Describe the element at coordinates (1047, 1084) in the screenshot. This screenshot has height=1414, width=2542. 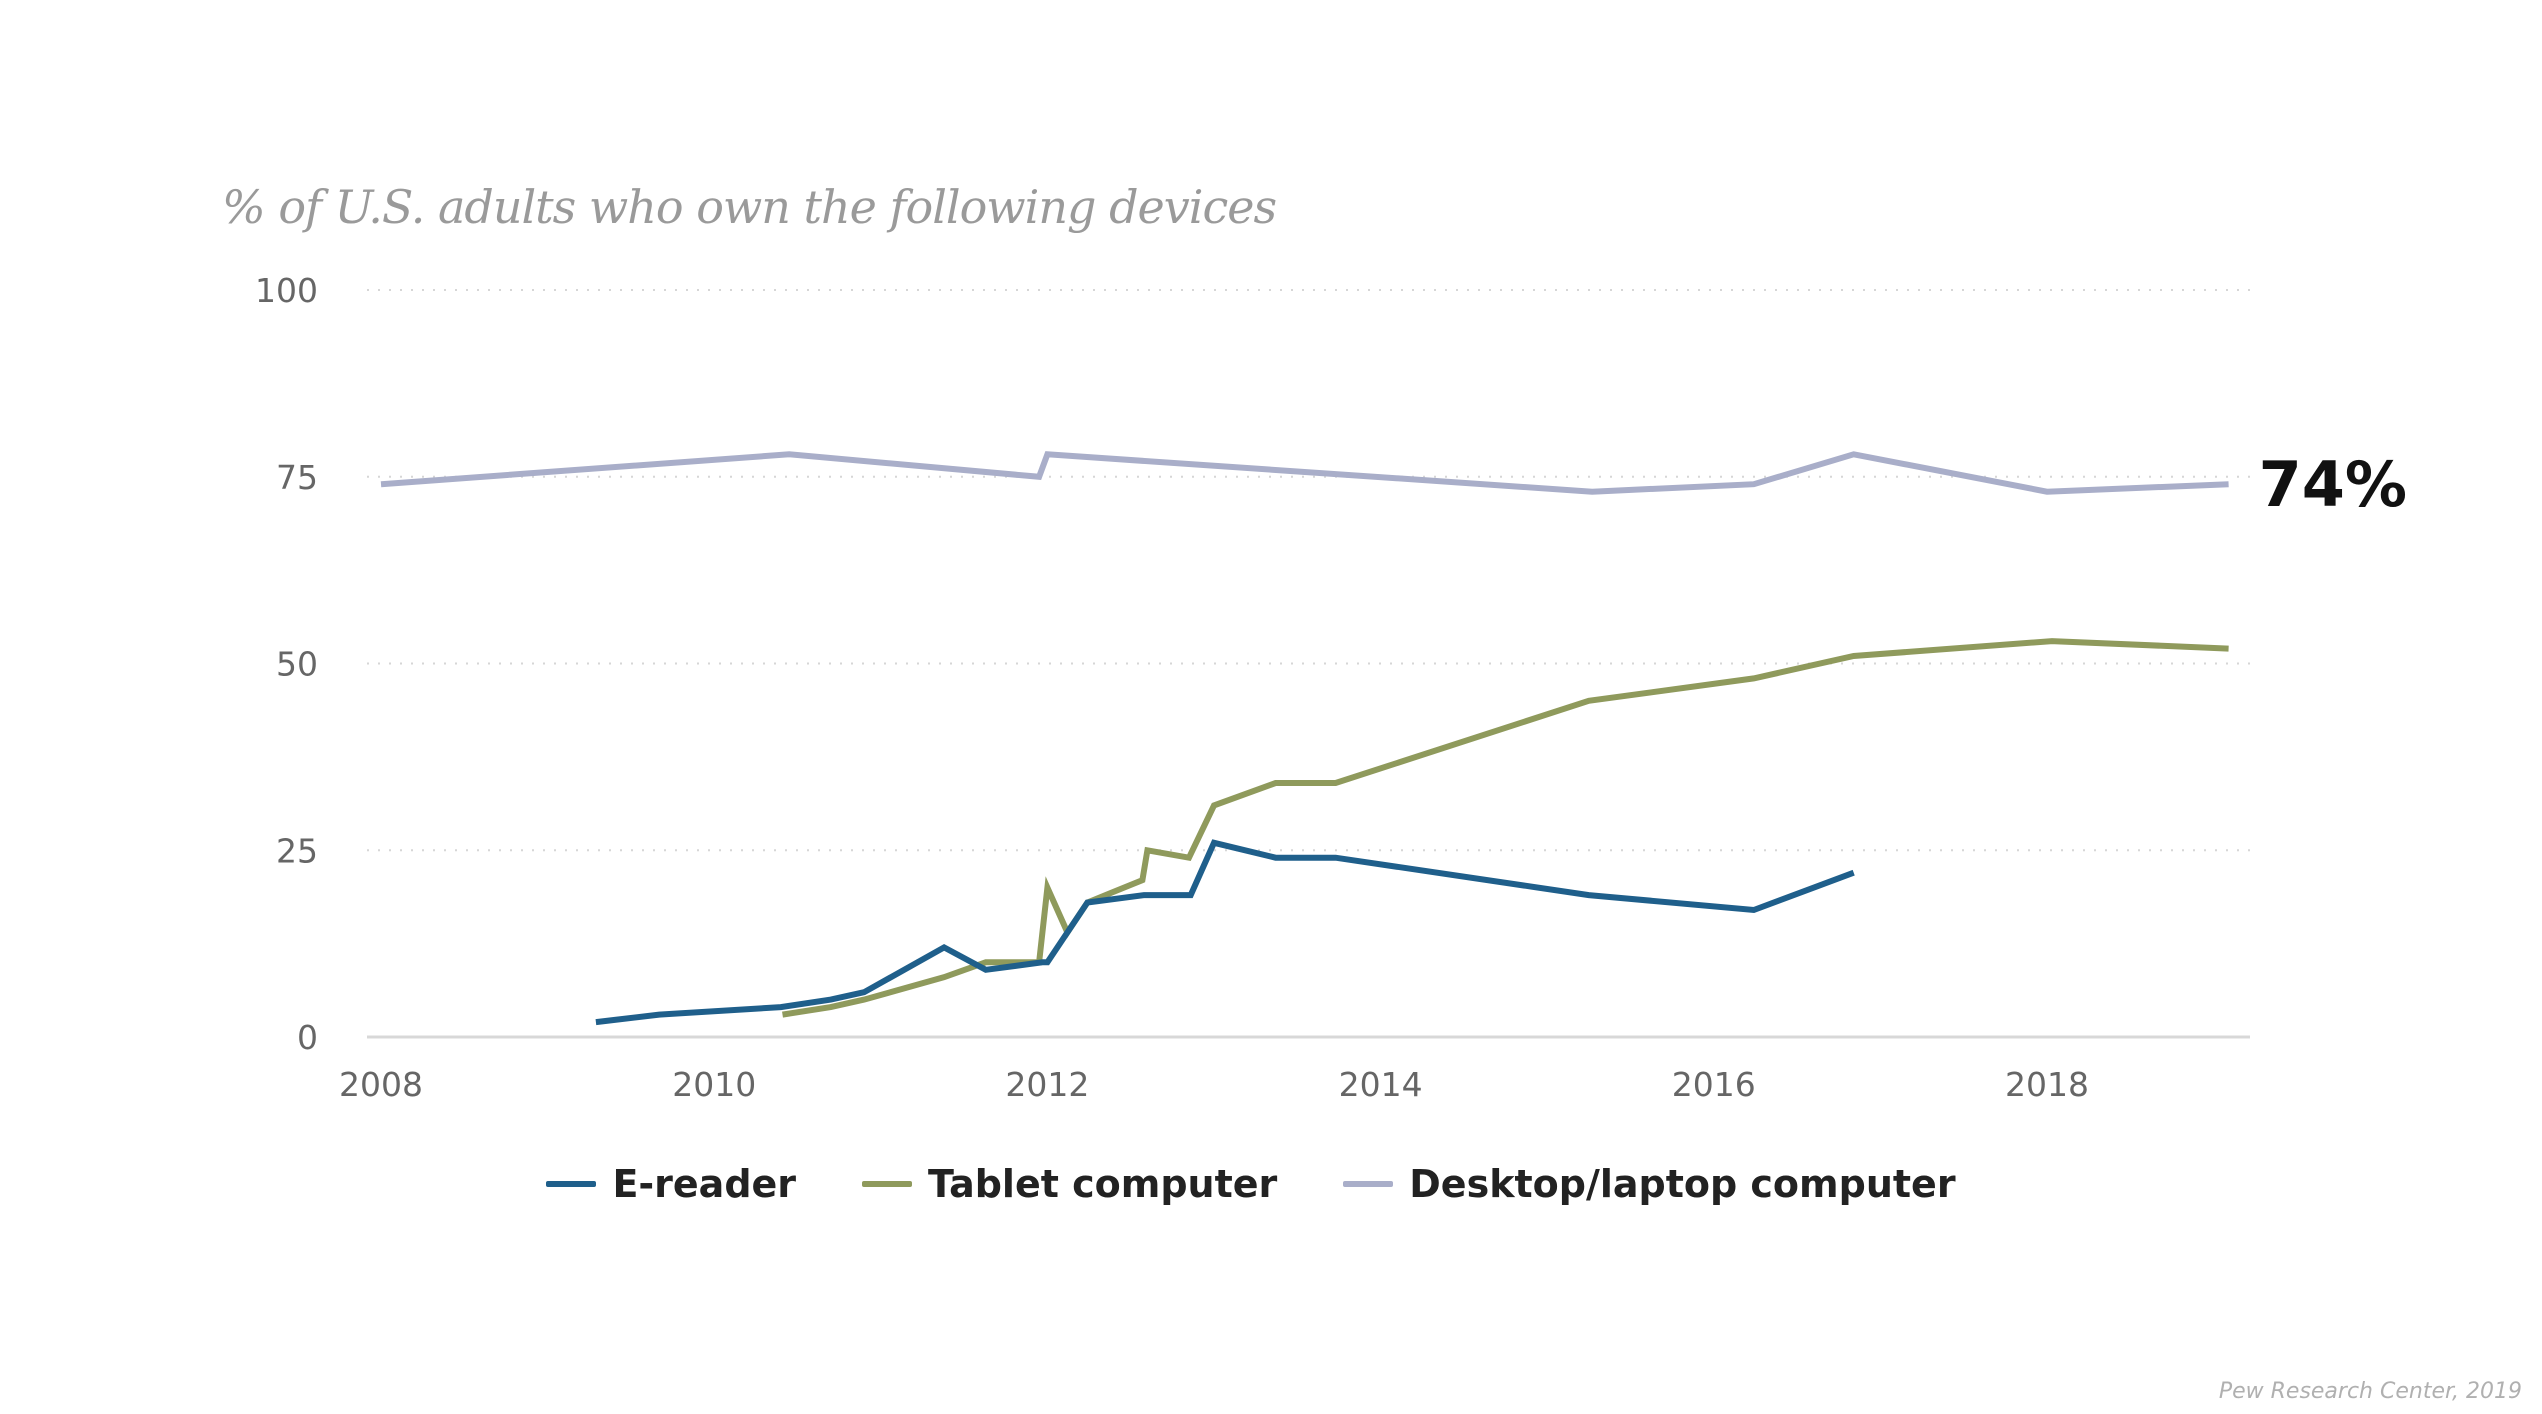
I see `x-tick-label: 2012` at that location.